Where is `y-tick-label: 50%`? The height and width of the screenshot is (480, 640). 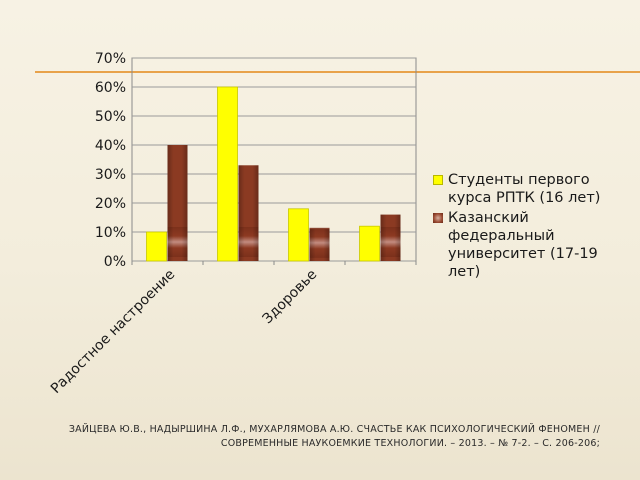 y-tick-label: 50% is located at coordinates (110, 117).